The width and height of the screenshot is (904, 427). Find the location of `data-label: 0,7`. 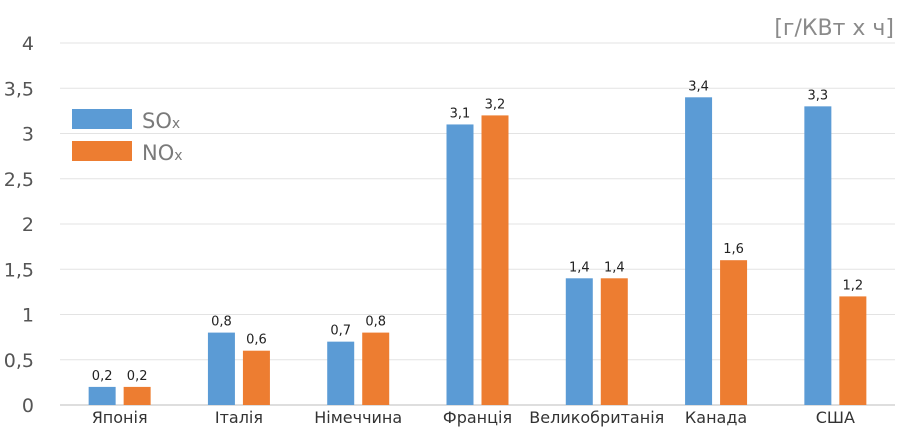

data-label: 0,7 is located at coordinates (340, 331).